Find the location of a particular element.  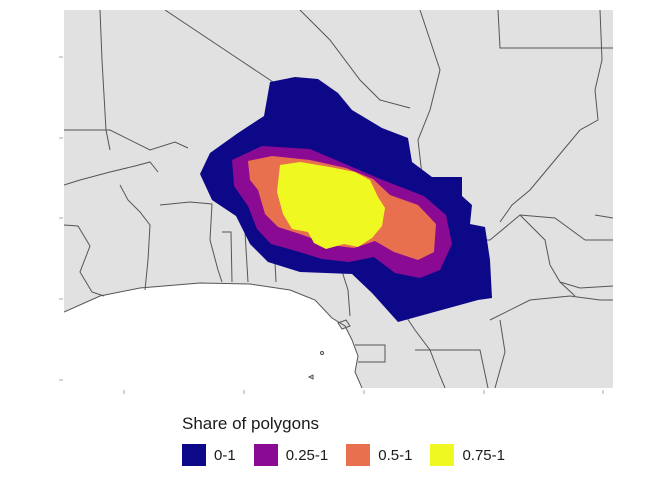

legend-label: 0-1 is located at coordinates (225, 455).